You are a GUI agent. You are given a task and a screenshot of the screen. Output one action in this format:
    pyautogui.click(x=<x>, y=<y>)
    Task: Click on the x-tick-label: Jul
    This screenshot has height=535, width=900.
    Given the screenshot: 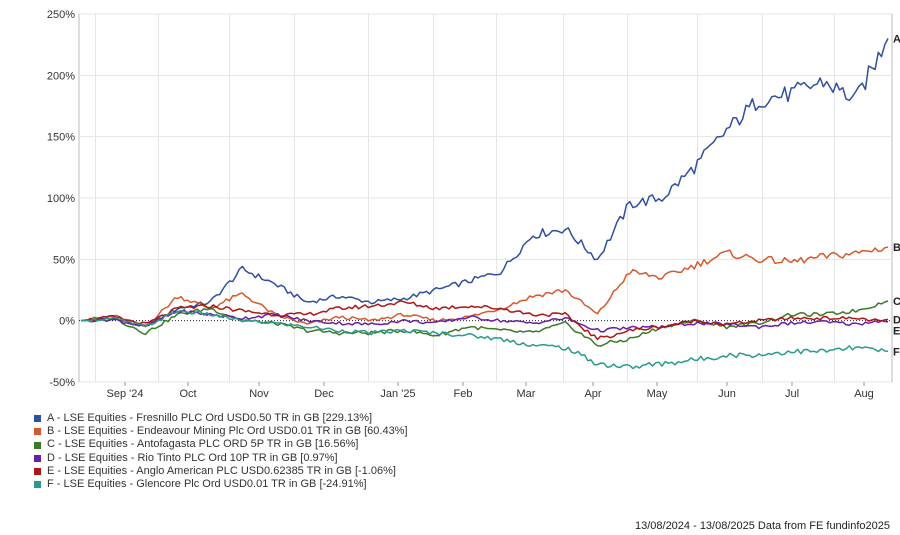 What is the action you would take?
    pyautogui.click(x=792, y=394)
    